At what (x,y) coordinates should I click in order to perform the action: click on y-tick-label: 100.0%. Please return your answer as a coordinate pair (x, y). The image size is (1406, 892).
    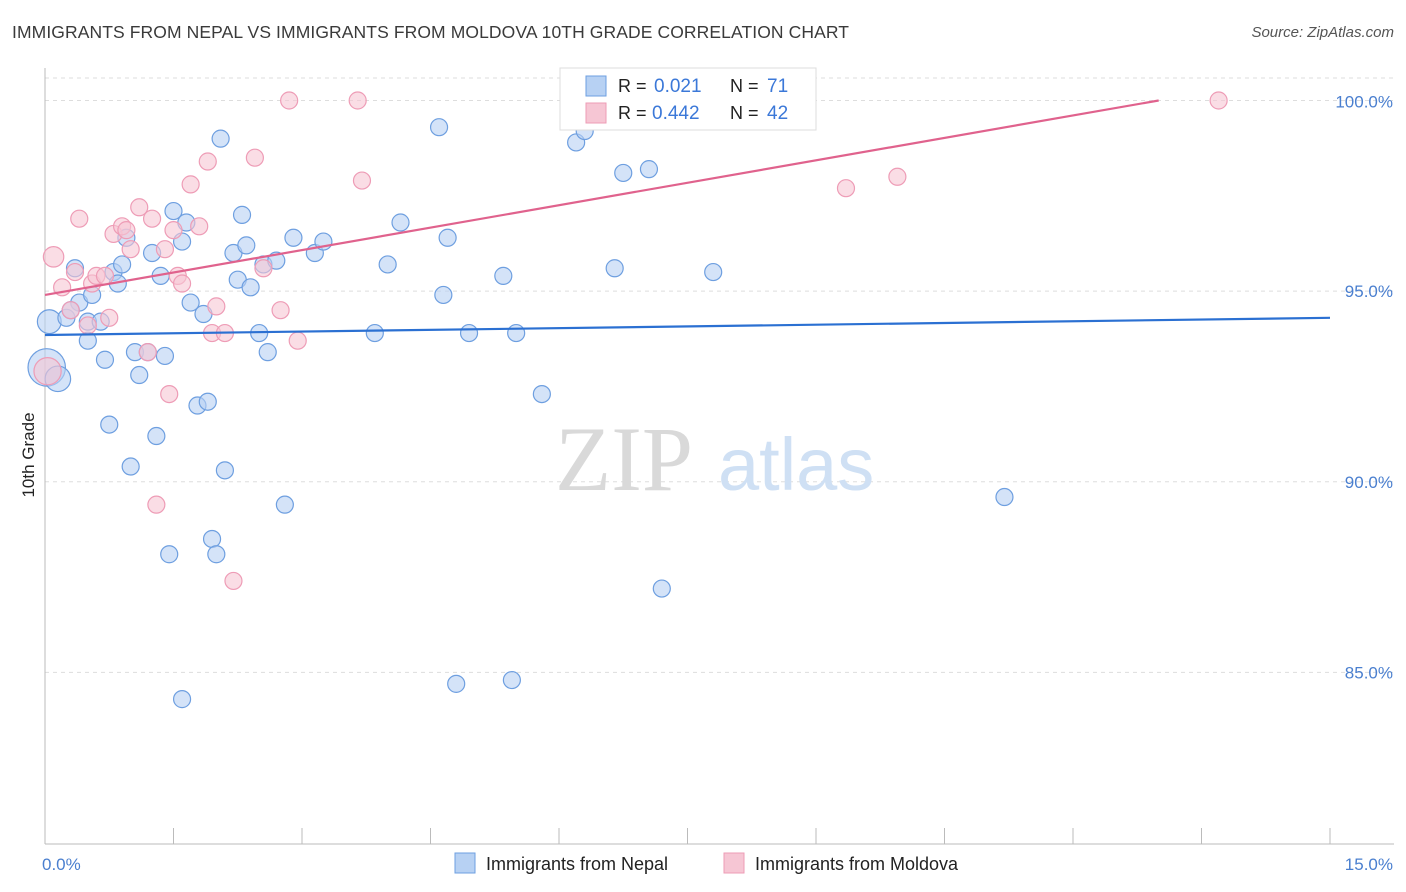
    Looking at the image, I should click on (1364, 102).